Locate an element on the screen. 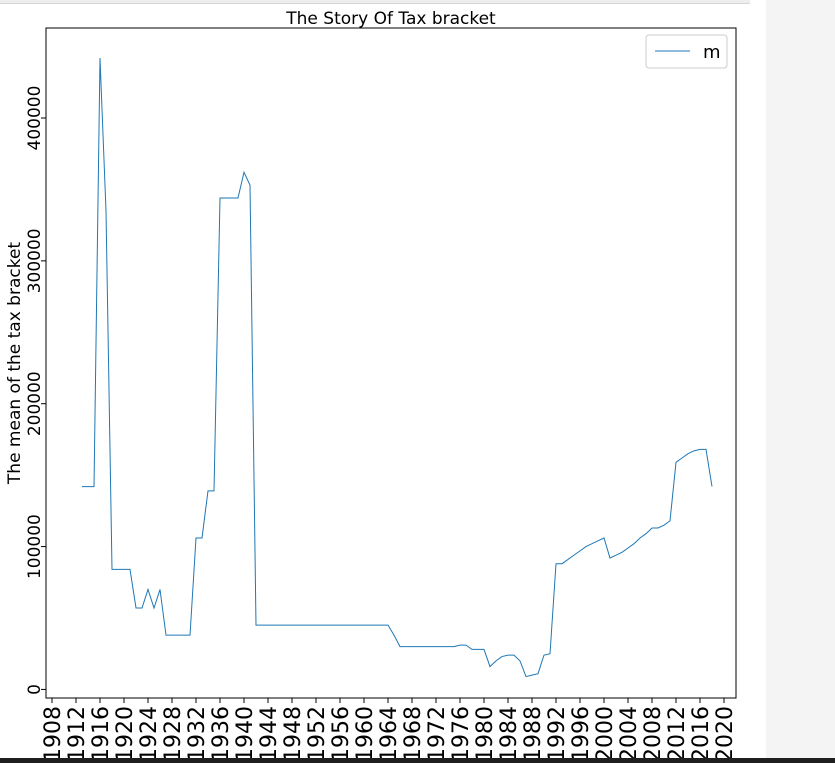 The image size is (835, 763). taskbar-edge is located at coordinates (417, 760).